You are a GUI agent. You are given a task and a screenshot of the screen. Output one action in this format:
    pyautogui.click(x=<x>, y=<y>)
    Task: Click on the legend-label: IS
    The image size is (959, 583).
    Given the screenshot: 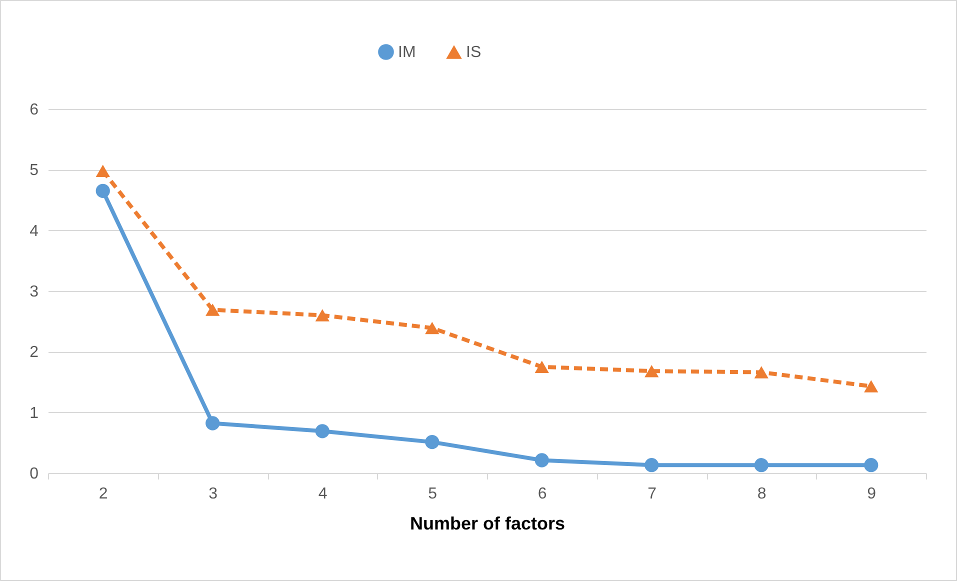 What is the action you would take?
    pyautogui.click(x=474, y=52)
    